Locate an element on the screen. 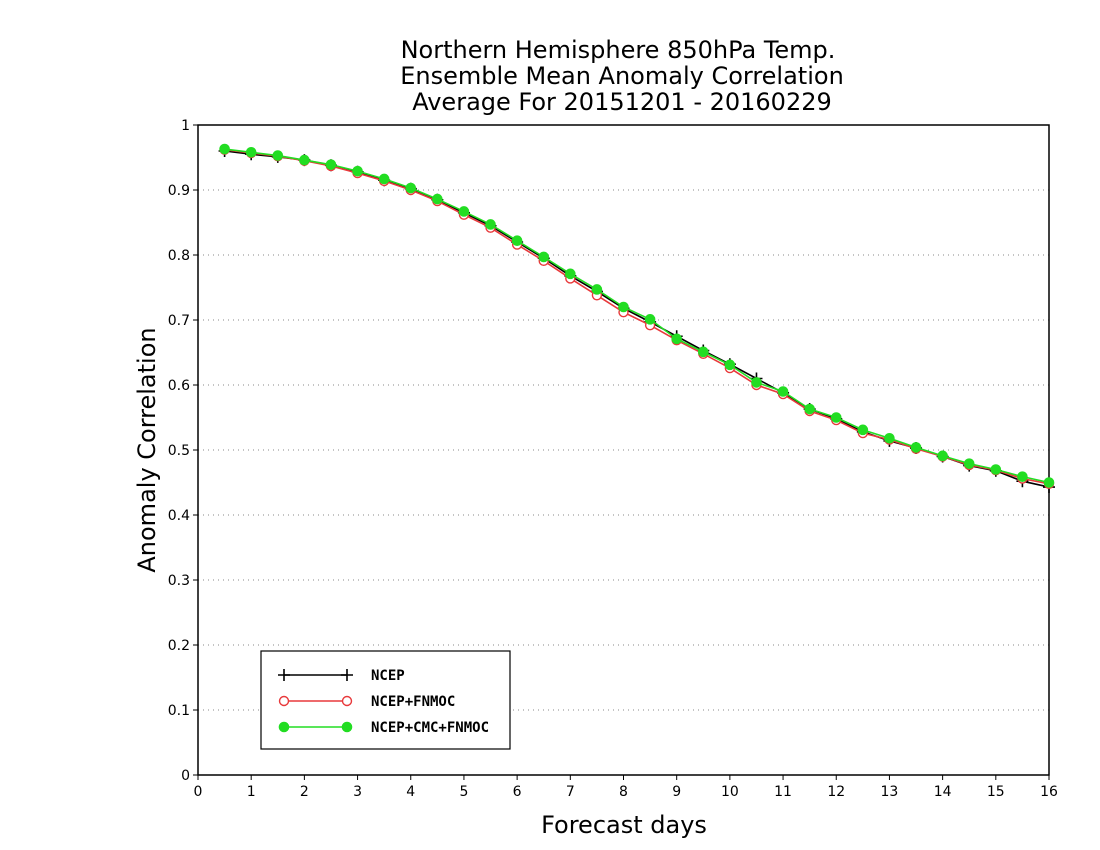  legend-box is located at coordinates (385, 700).